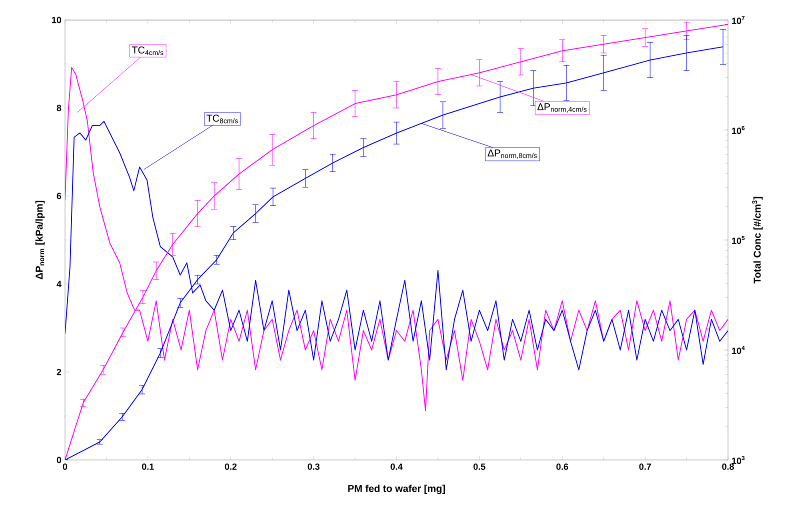 The width and height of the screenshot is (801, 530). Describe the element at coordinates (59, 284) in the screenshot. I see `y-tick-label: 4` at that location.